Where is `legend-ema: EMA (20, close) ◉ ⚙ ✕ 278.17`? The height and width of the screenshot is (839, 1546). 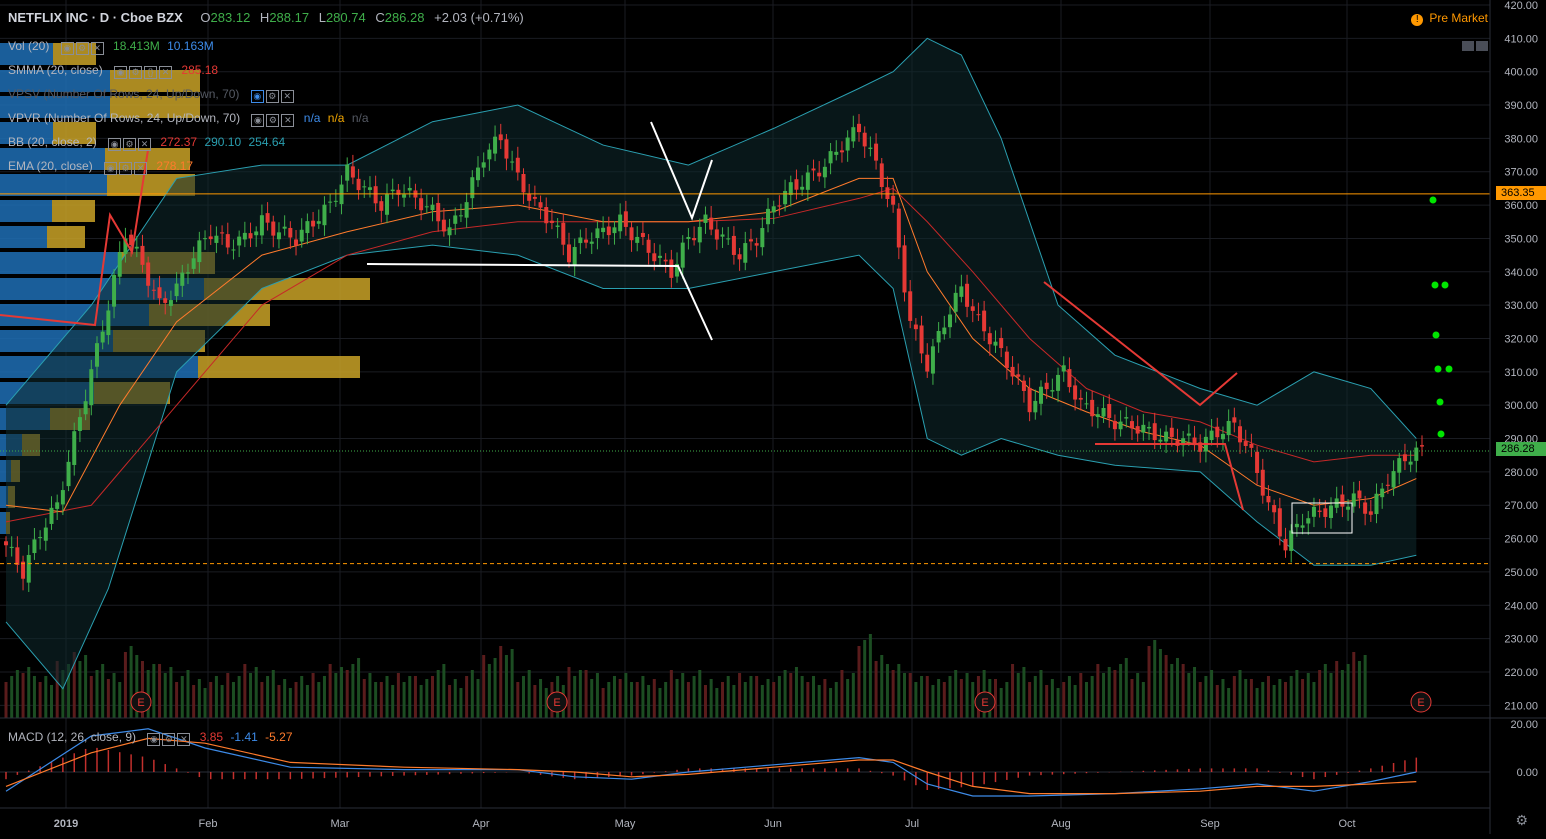
legend-ema: EMA (20, close) ◉ ⚙ ✕ 278.17 is located at coordinates (102, 166).